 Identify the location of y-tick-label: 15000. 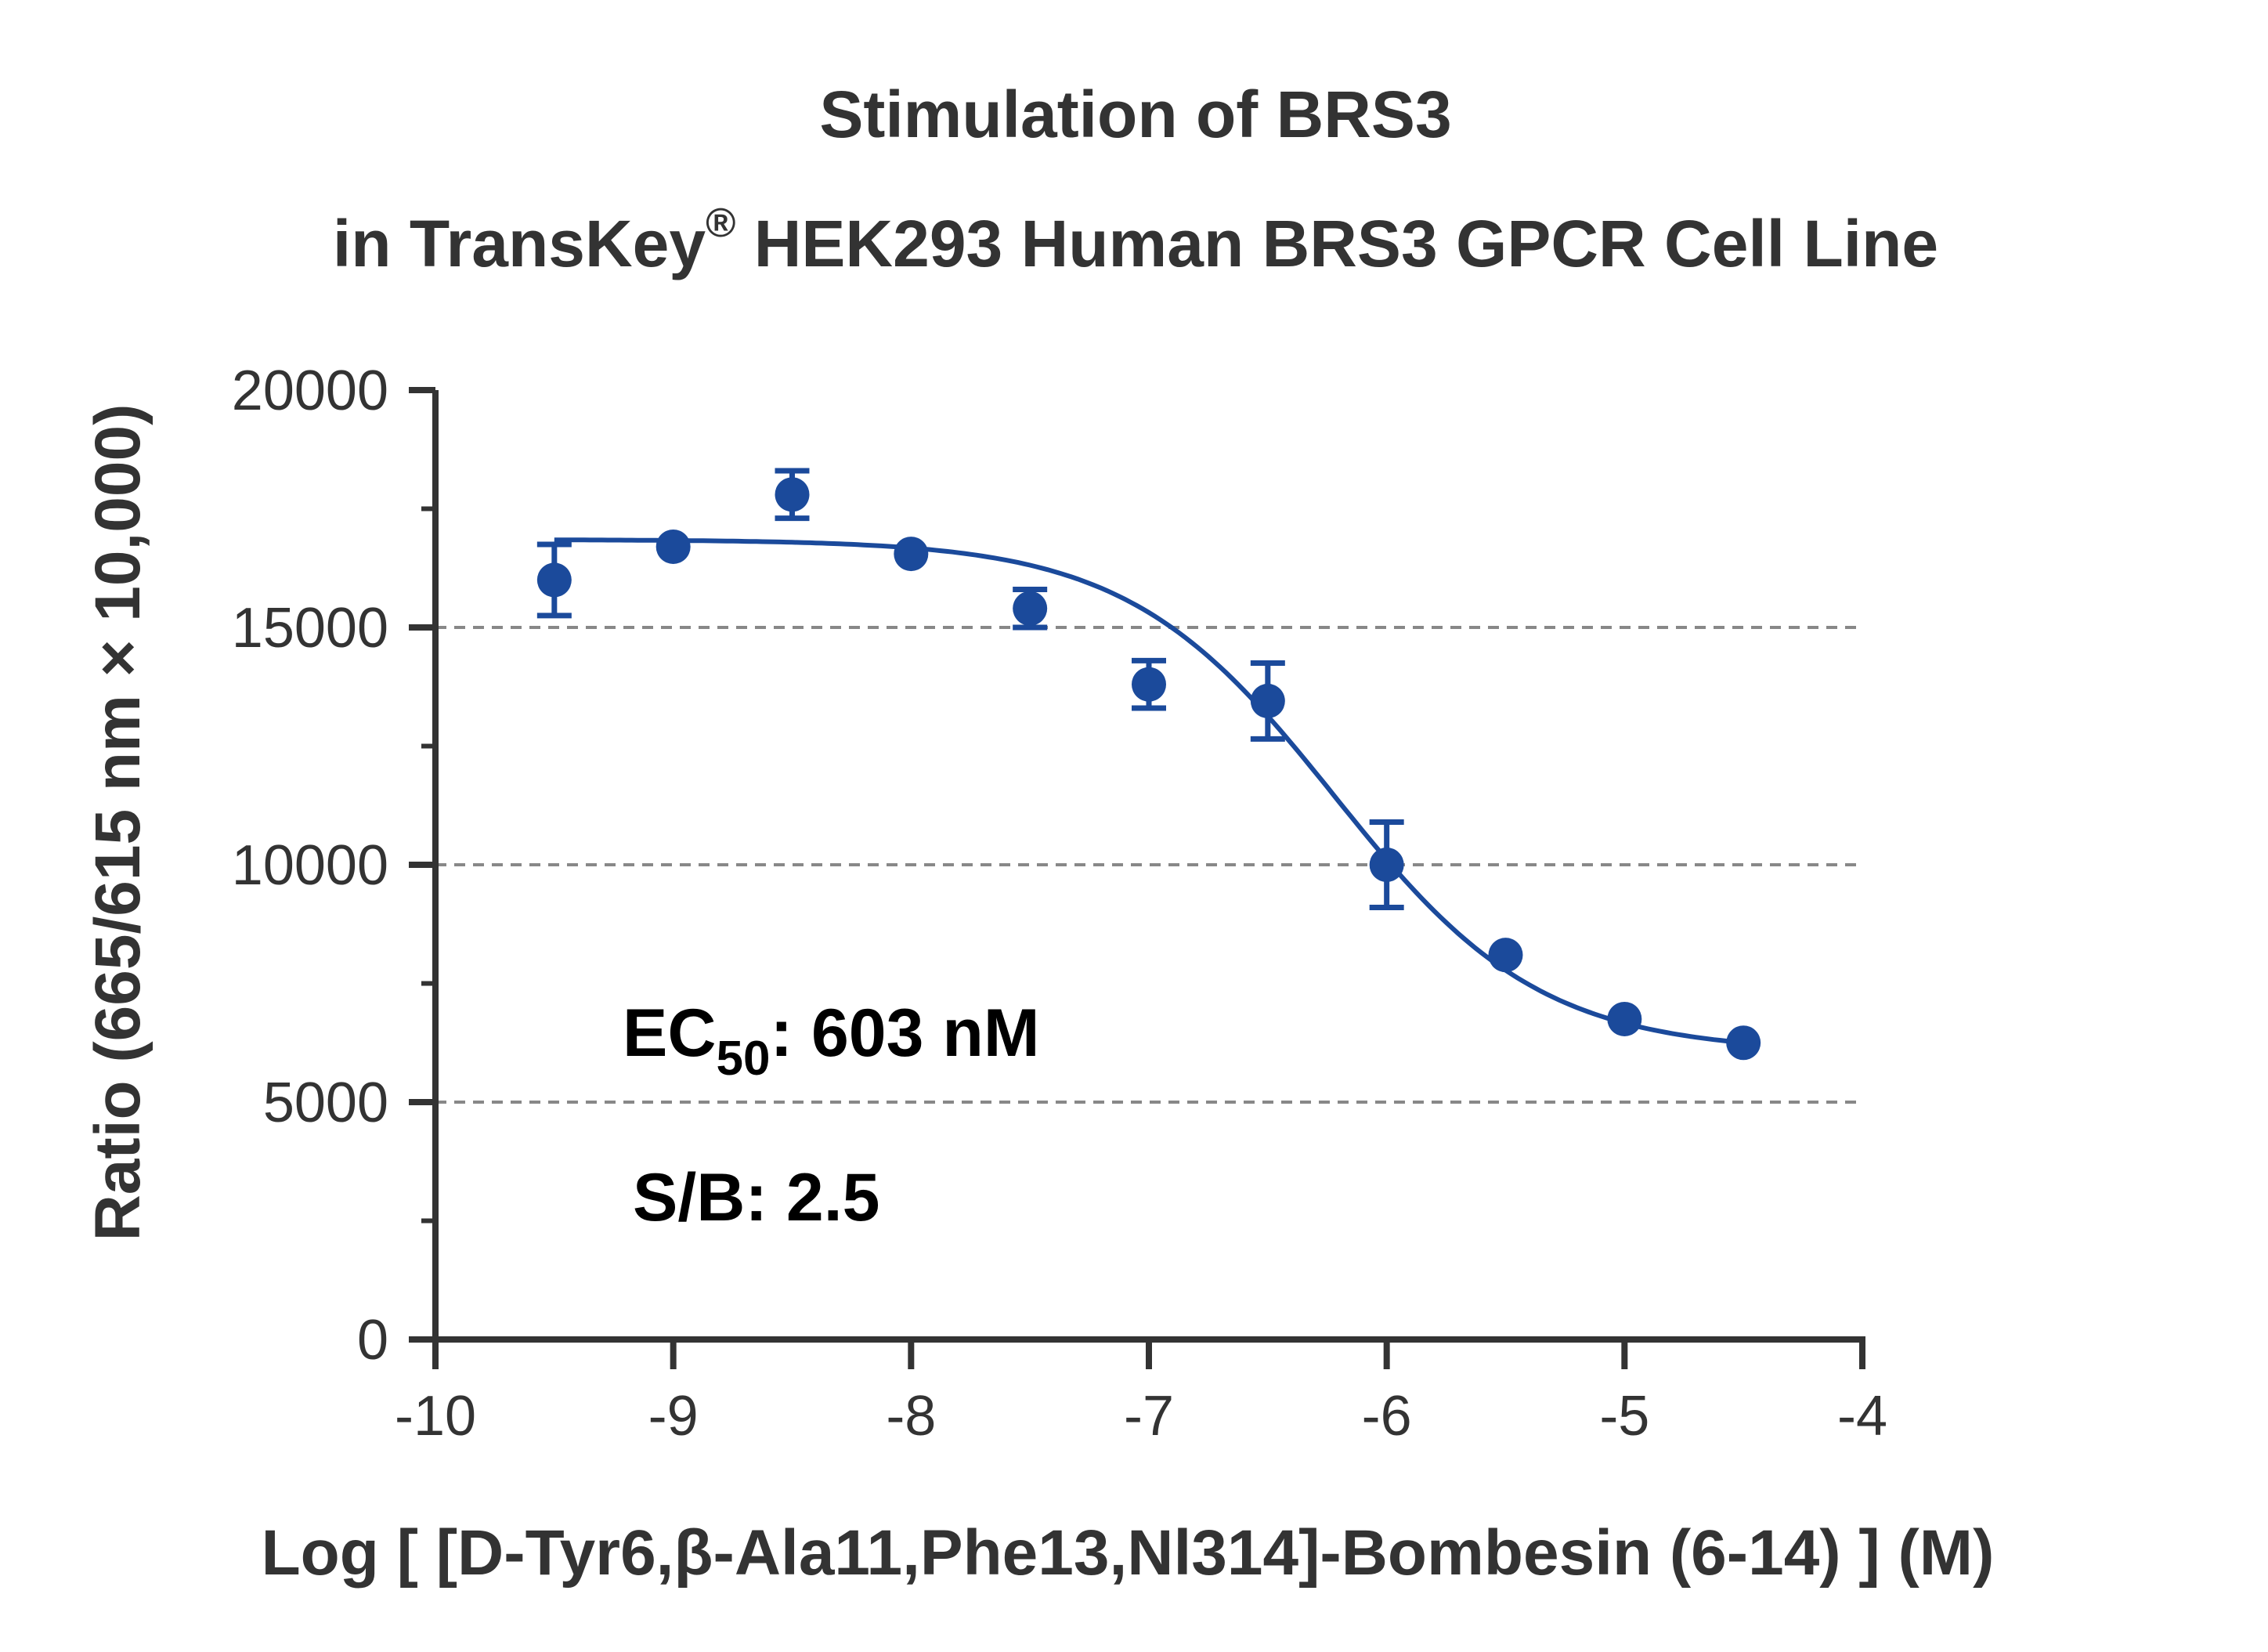
(310, 628).